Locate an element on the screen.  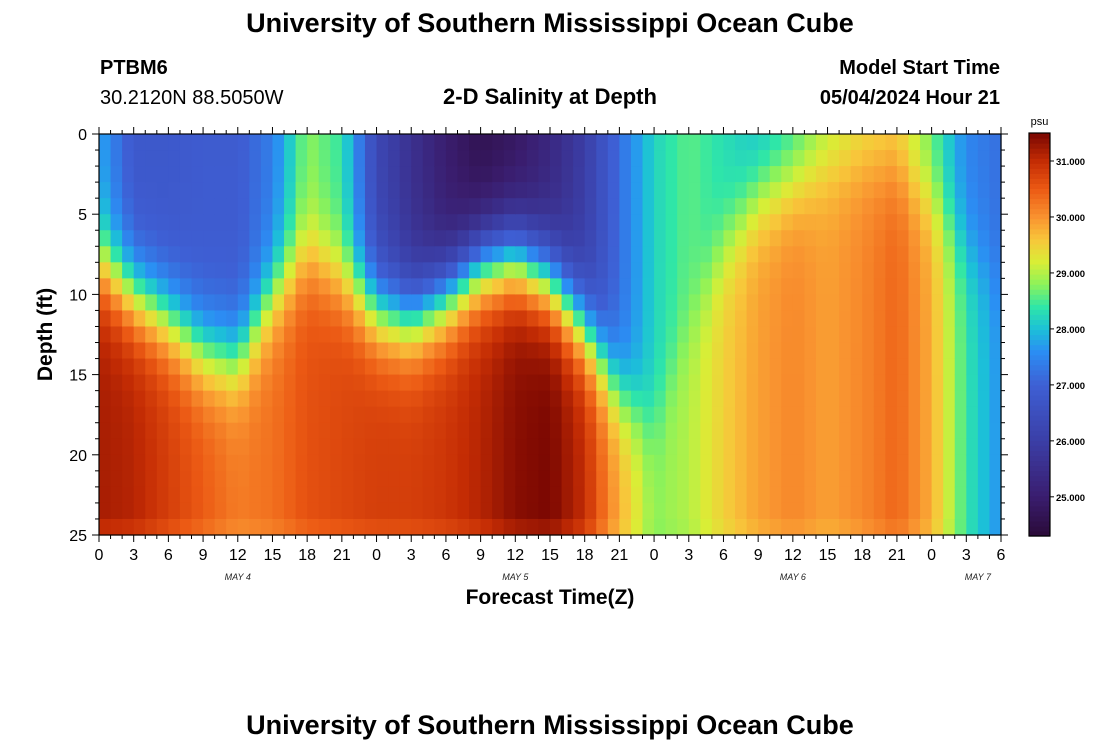
y-tick-label: 10 is located at coordinates (78, 295).